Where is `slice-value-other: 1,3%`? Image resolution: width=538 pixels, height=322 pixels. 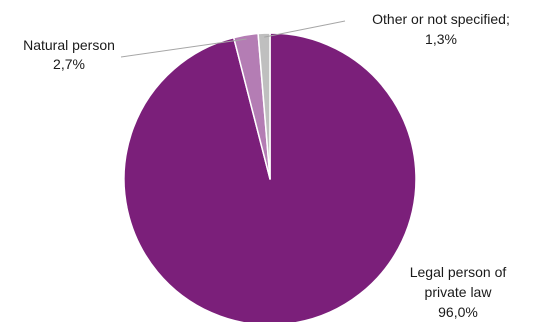 slice-value-other: 1,3% is located at coordinates (441, 39).